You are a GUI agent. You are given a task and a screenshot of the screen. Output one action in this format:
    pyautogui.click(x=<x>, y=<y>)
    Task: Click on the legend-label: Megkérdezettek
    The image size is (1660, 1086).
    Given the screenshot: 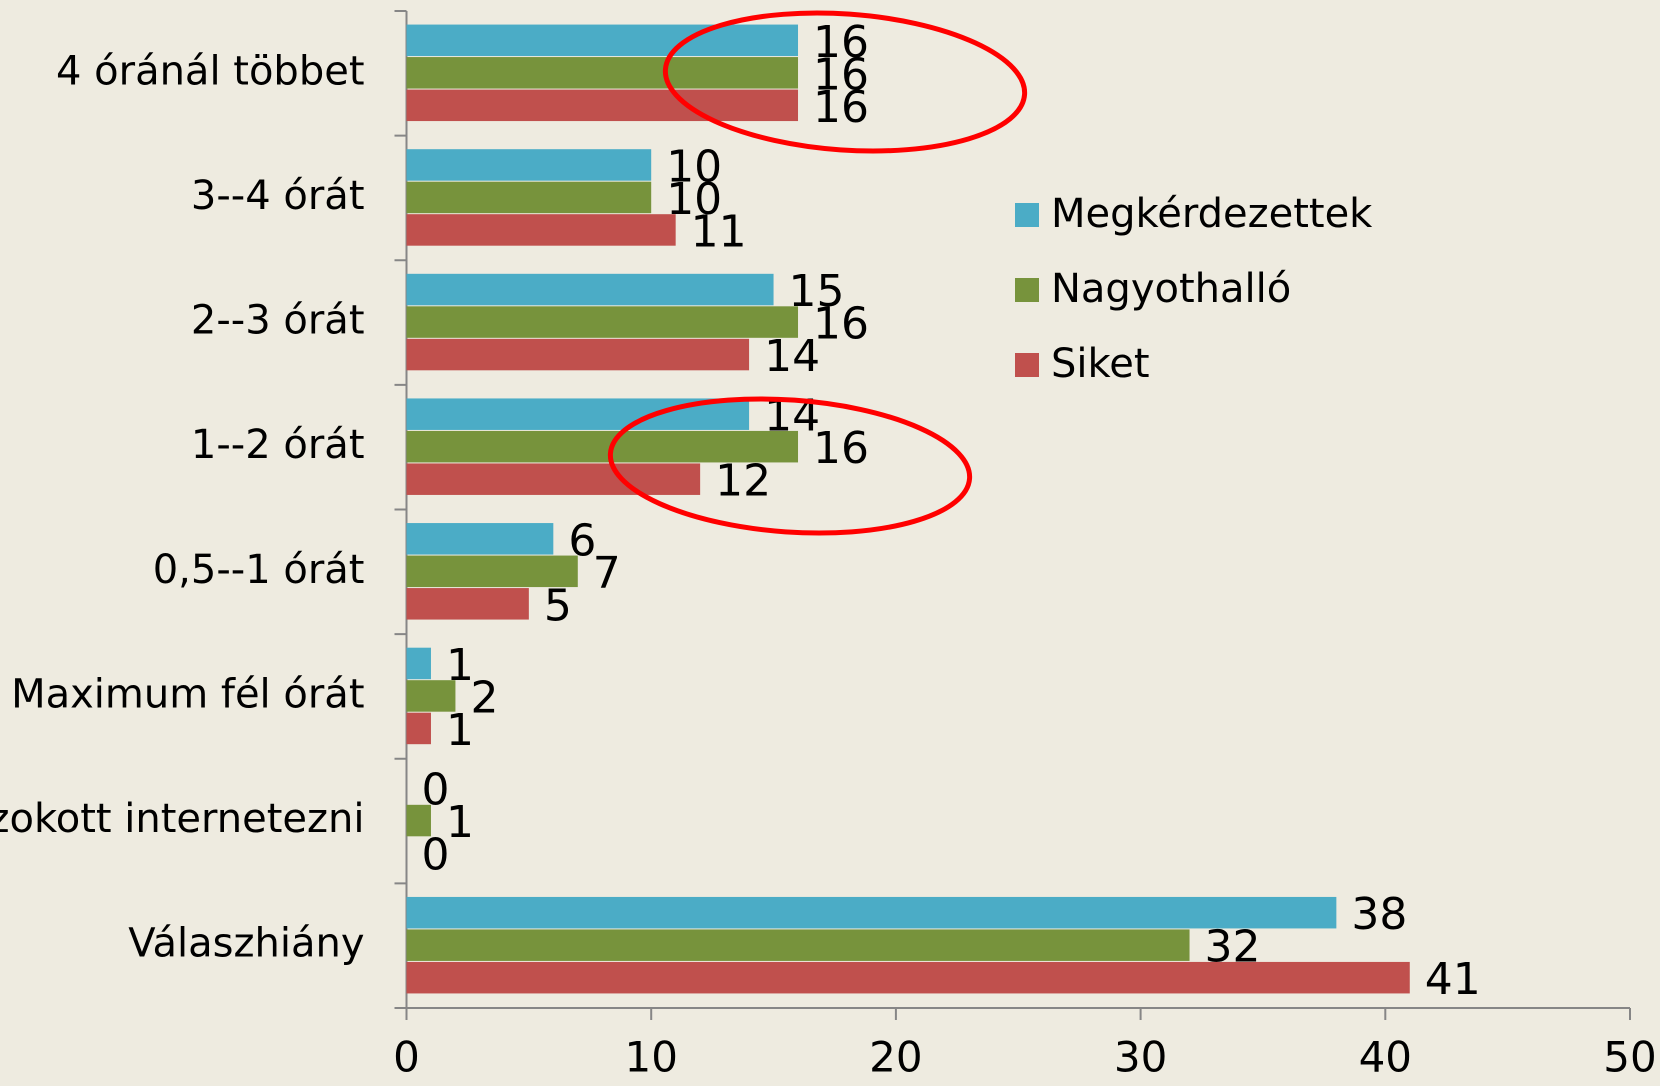 What is the action you would take?
    pyautogui.click(x=1212, y=214)
    